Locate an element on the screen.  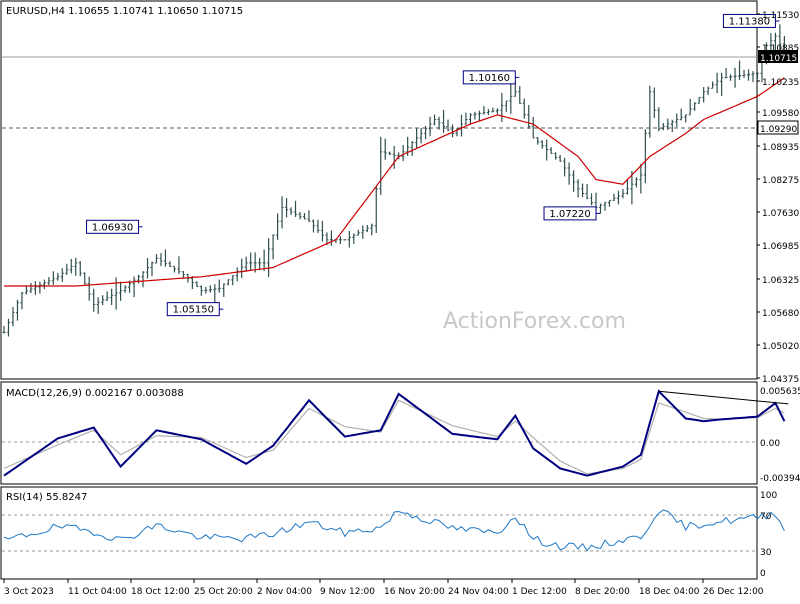
price-callout: 1.05150 is located at coordinates (195, 309).